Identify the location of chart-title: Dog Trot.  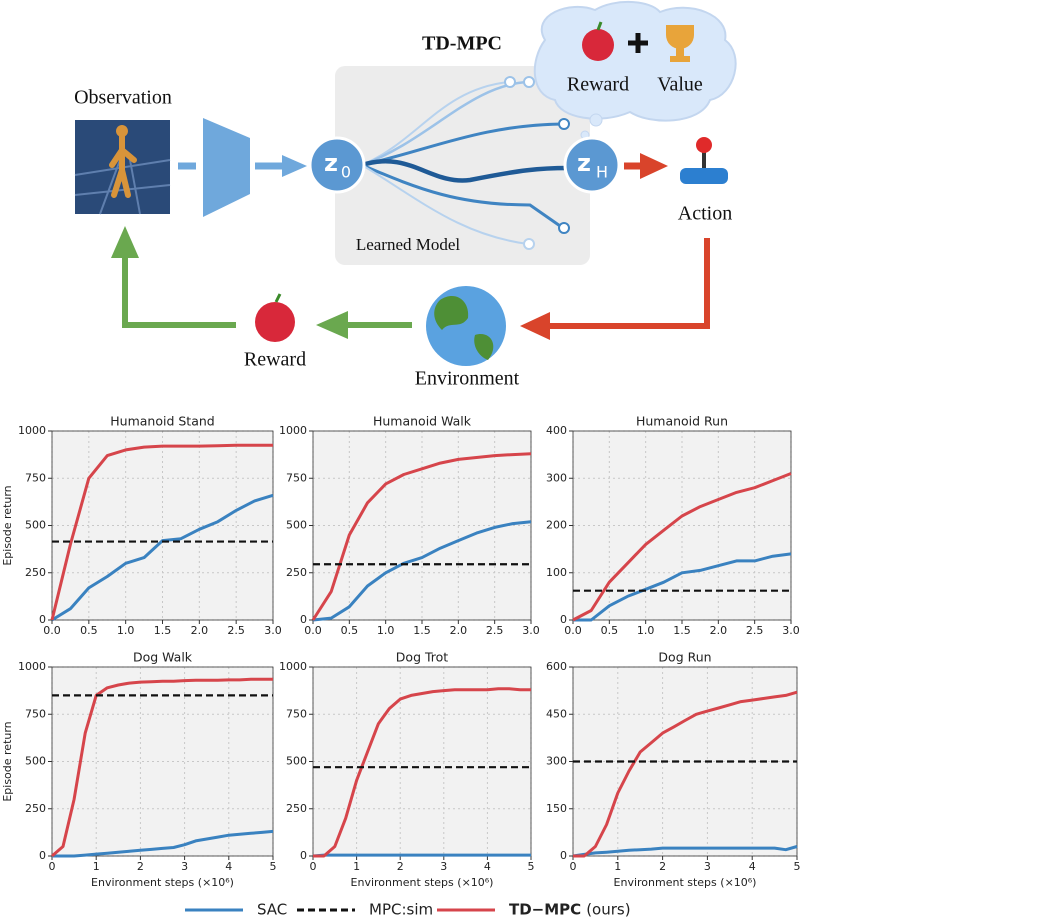
(422, 657).